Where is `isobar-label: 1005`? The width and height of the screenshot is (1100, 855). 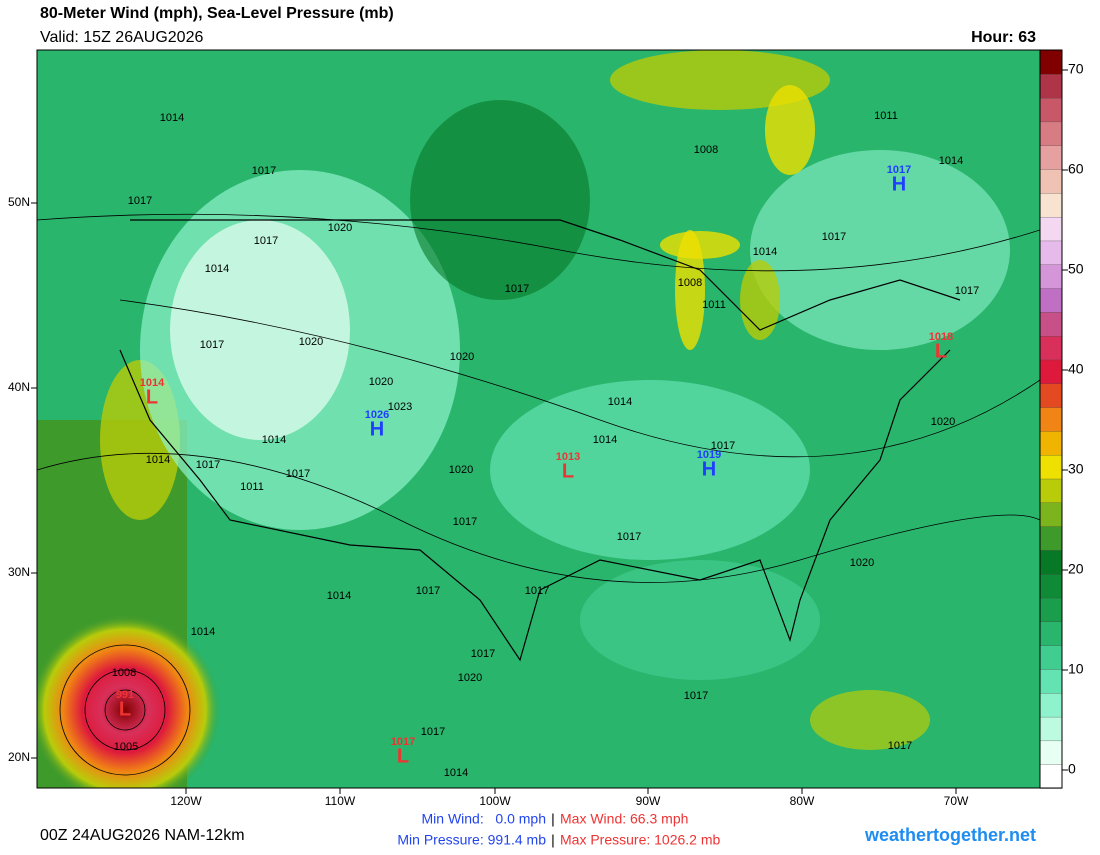
isobar-label: 1005 is located at coordinates (126, 747).